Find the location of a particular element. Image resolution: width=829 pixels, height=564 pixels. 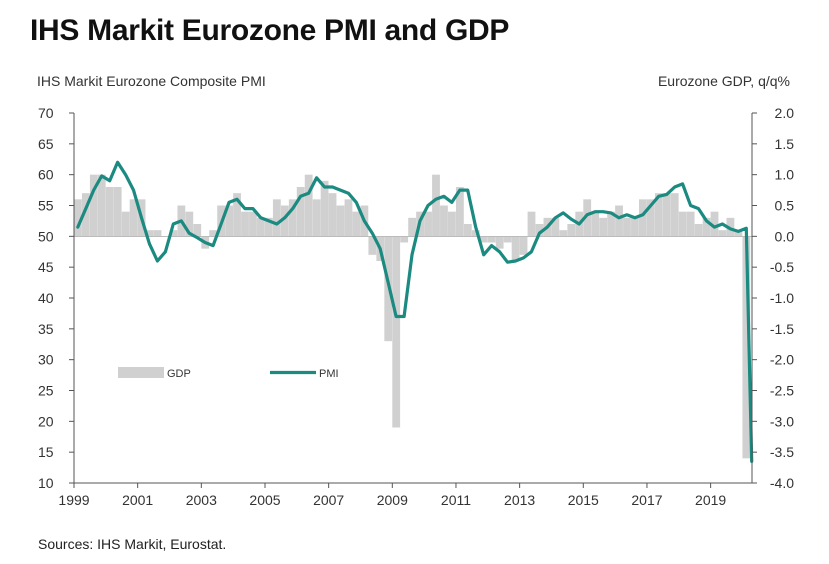

x-tick-label: 2005 is located at coordinates (264, 500).